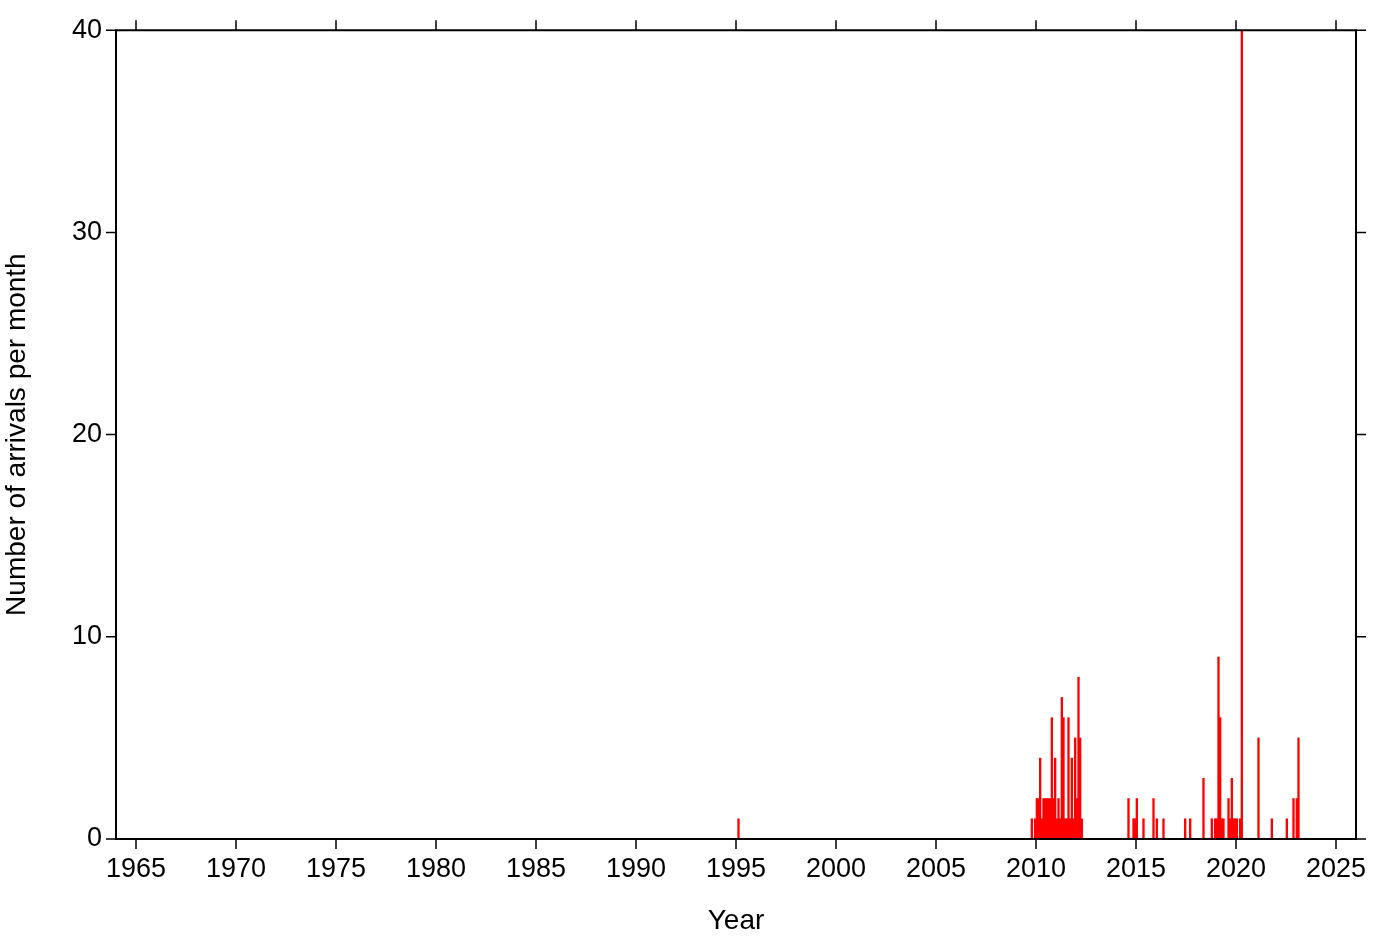 Image resolution: width=1382 pixels, height=942 pixels. What do you see at coordinates (86, 230) in the screenshot?
I see `y-tick-label: 30` at bounding box center [86, 230].